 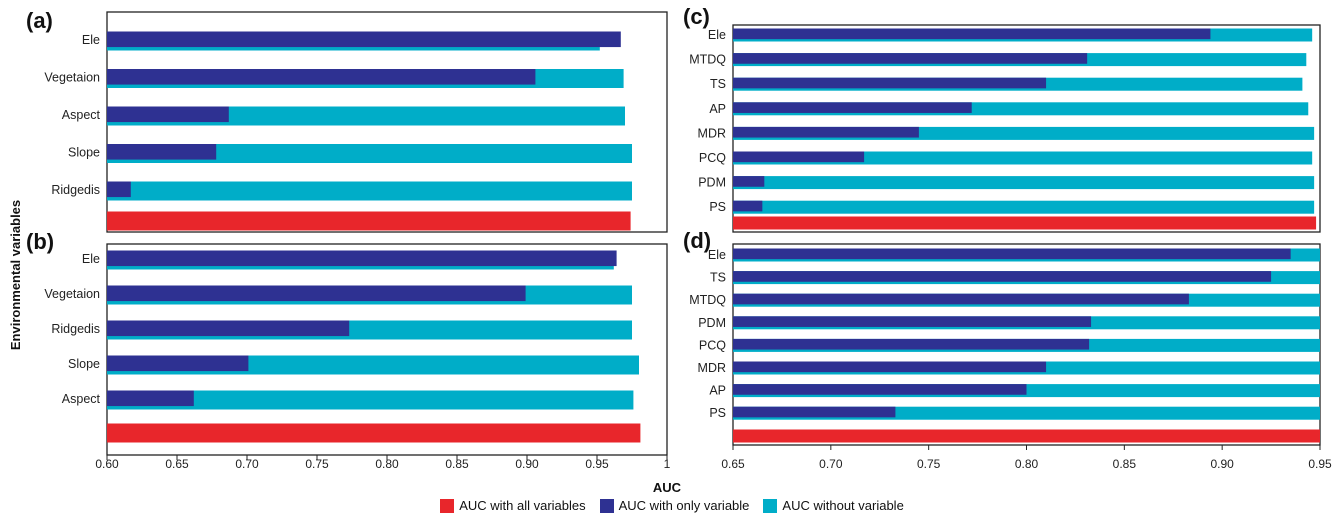 What do you see at coordinates (370, 400) in the screenshot?
I see `panel-b-bar-without-aspect` at bounding box center [370, 400].